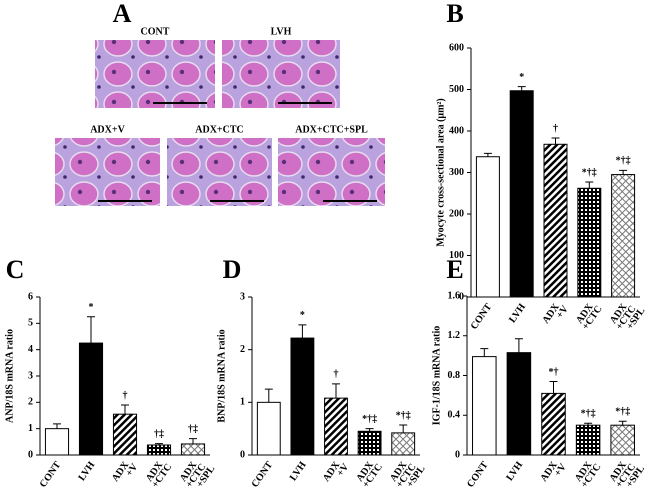 This screenshot has width=650, height=496. Describe the element at coordinates (456, 172) in the screenshot. I see `y-tick-label: 300` at that location.